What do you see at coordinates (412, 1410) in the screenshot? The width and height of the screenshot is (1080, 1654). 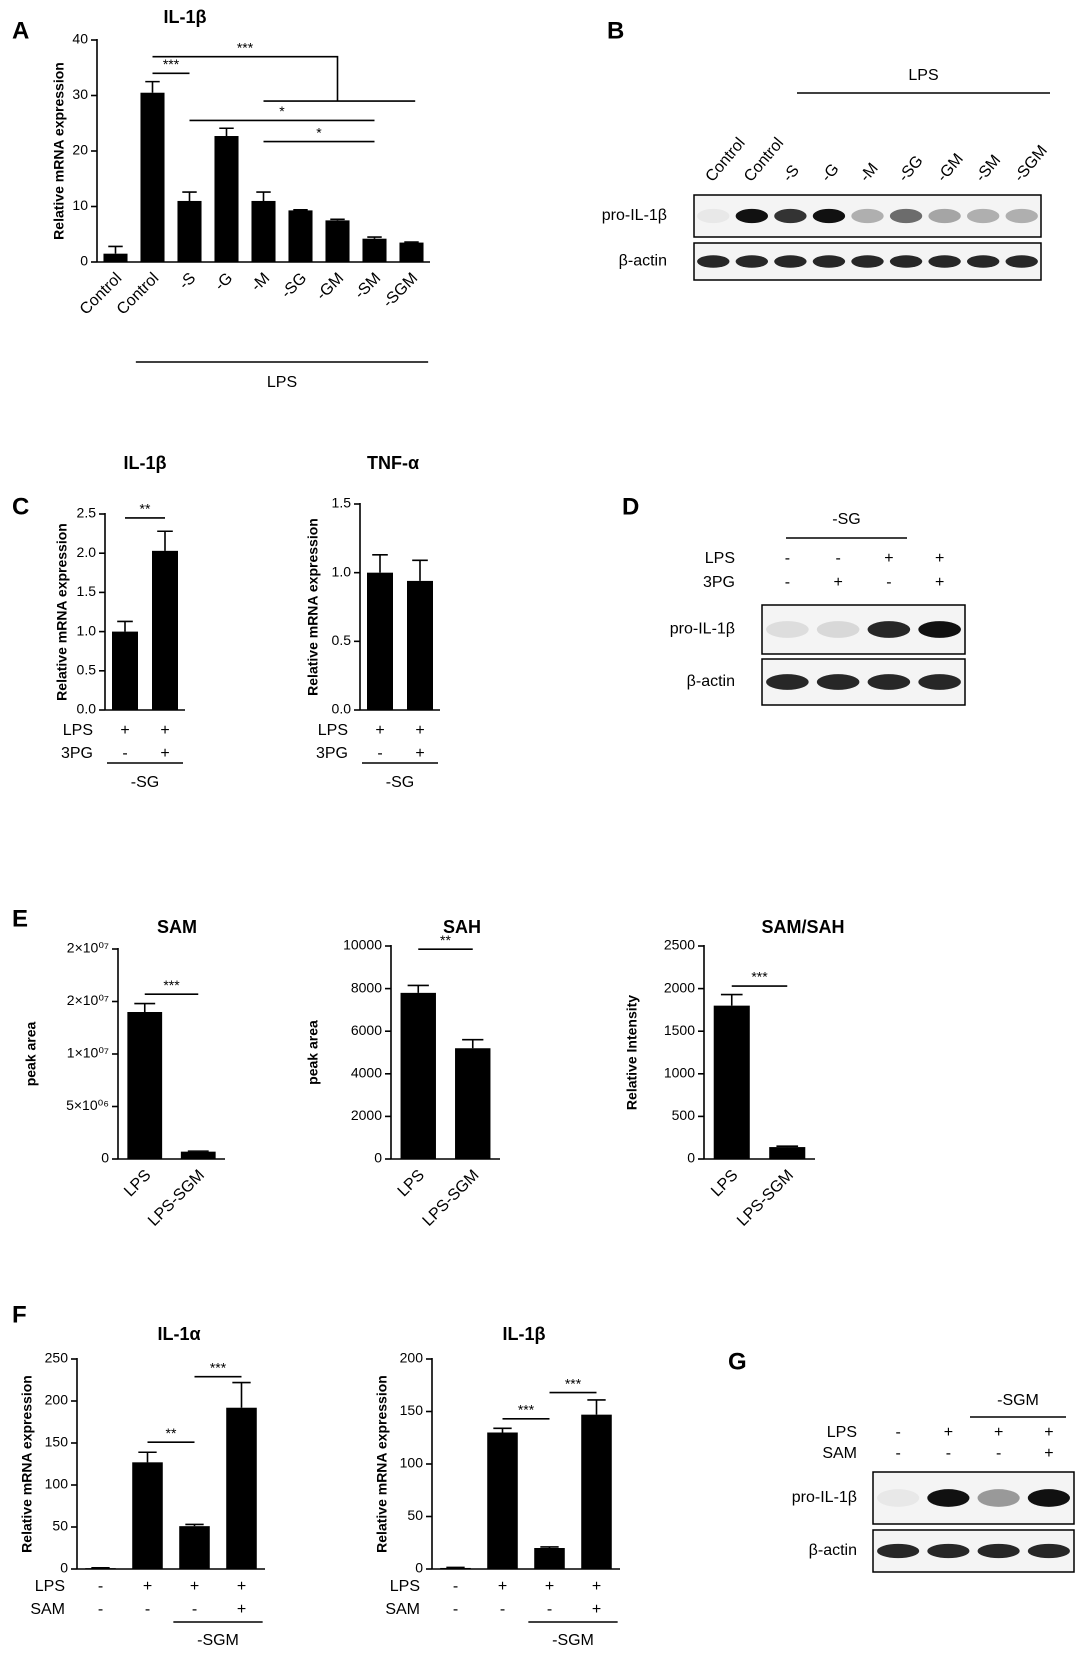 I see `y-tick-label: 150` at bounding box center [412, 1410].